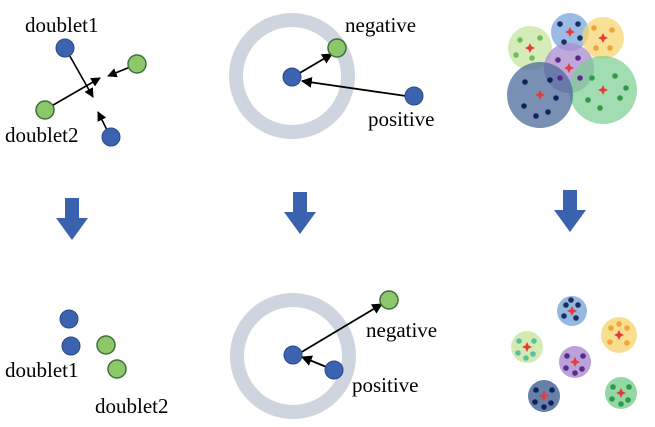 This screenshot has height=427, width=655. What do you see at coordinates (137, 64) in the screenshot?
I see `node-green-right` at bounding box center [137, 64].